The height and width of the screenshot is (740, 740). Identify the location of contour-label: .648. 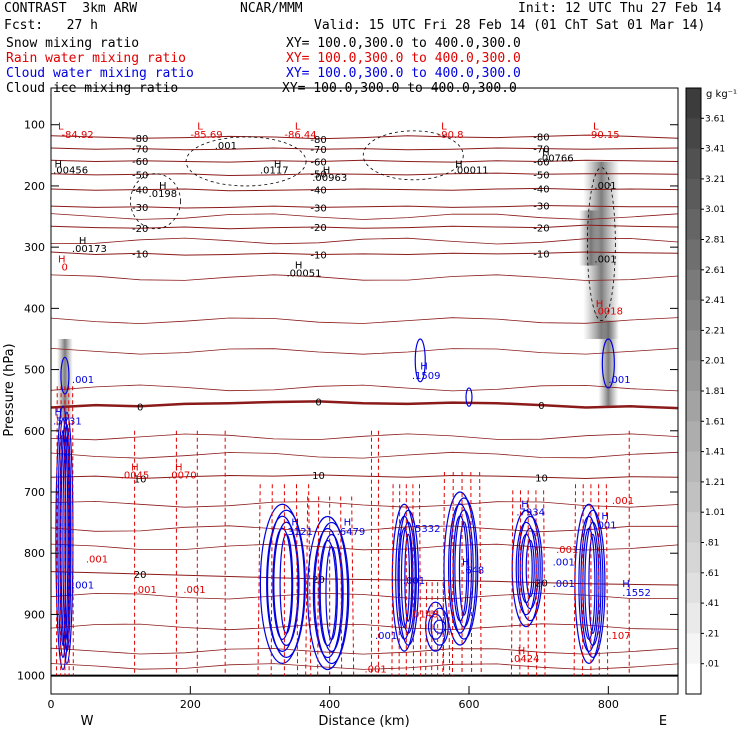
(473, 570).